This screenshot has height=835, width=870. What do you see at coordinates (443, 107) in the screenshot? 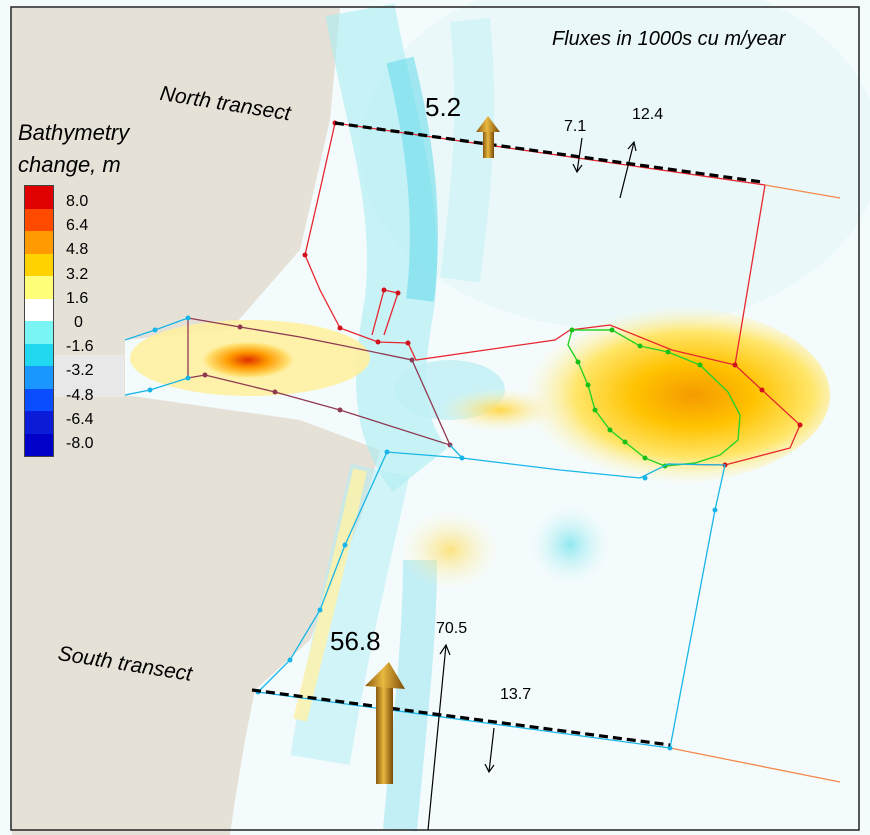
I see `north-net-flux-value: 5.2` at bounding box center [443, 107].